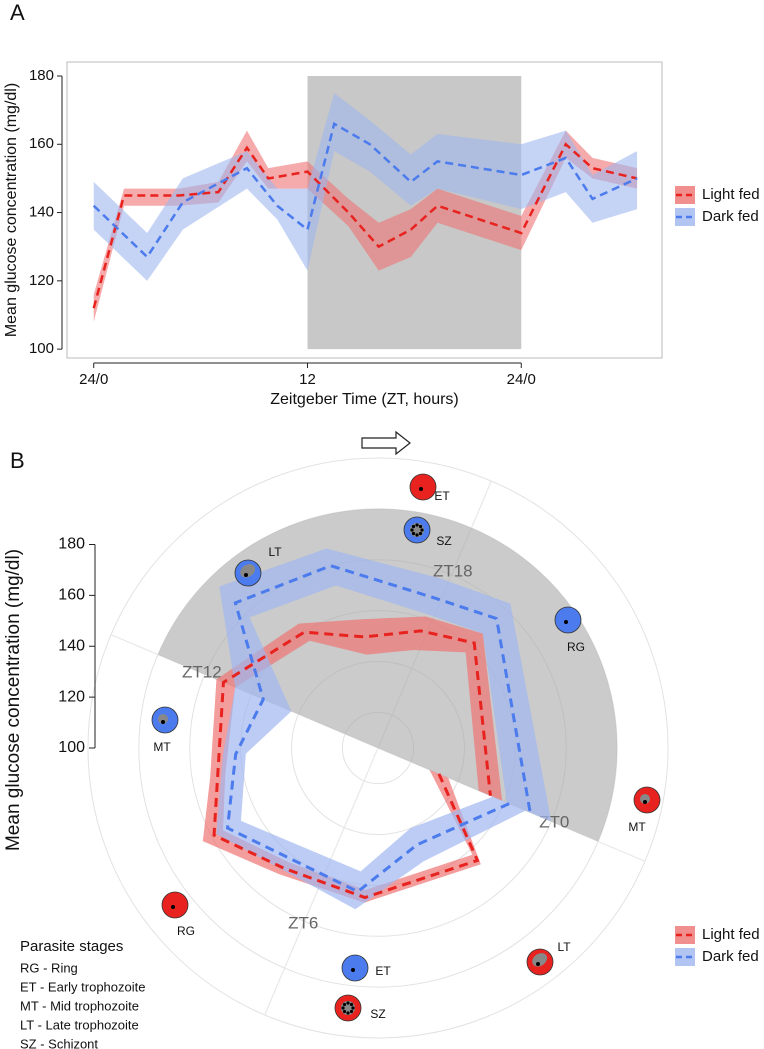 The width and height of the screenshot is (764, 1049). Describe the element at coordinates (71, 544) in the screenshot. I see `radial-tick-label: 180` at that location.